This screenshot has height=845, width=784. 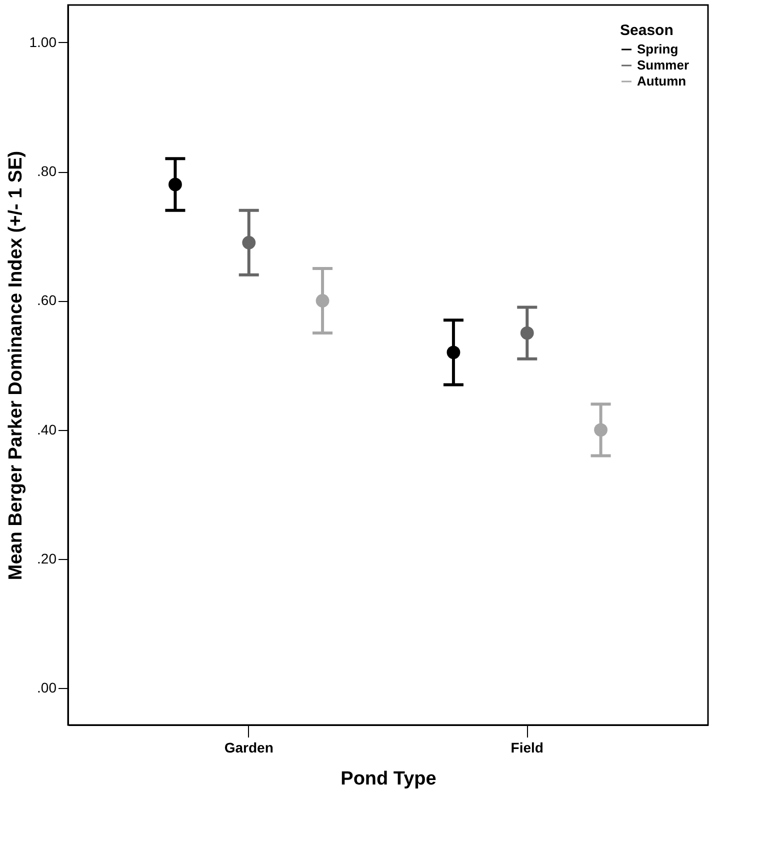 I want to click on x-tick-label: Garden, so click(x=249, y=748).